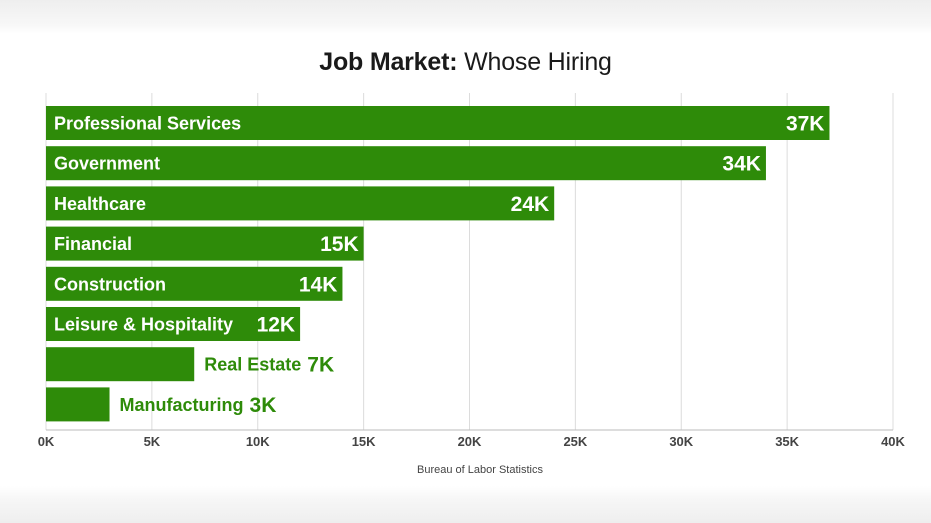 The height and width of the screenshot is (523, 931). Describe the element at coordinates (364, 441) in the screenshot. I see `x-tick-label-3: 15K` at that location.